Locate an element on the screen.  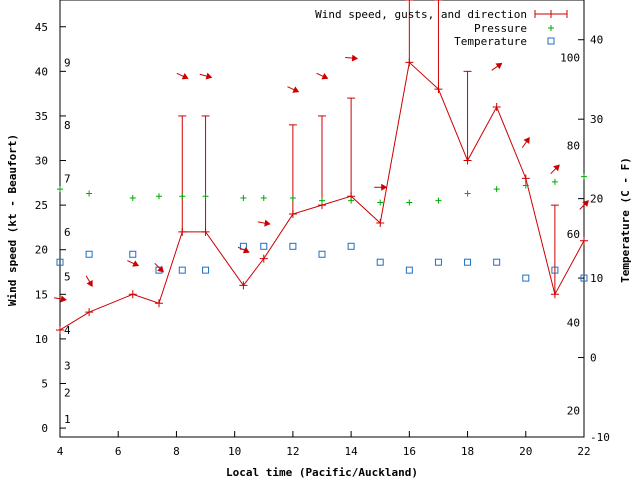
beaufort-label: 7 is located at coordinates (67, 178).